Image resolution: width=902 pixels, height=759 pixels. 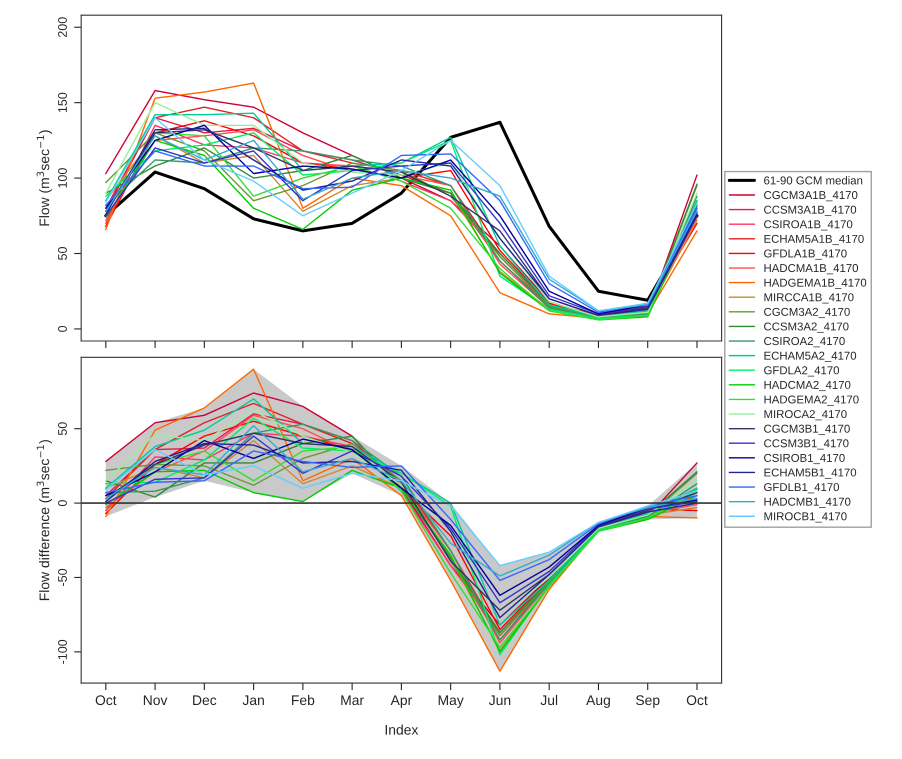 I want to click on x-tick-label: Mar, so click(x=352, y=700).